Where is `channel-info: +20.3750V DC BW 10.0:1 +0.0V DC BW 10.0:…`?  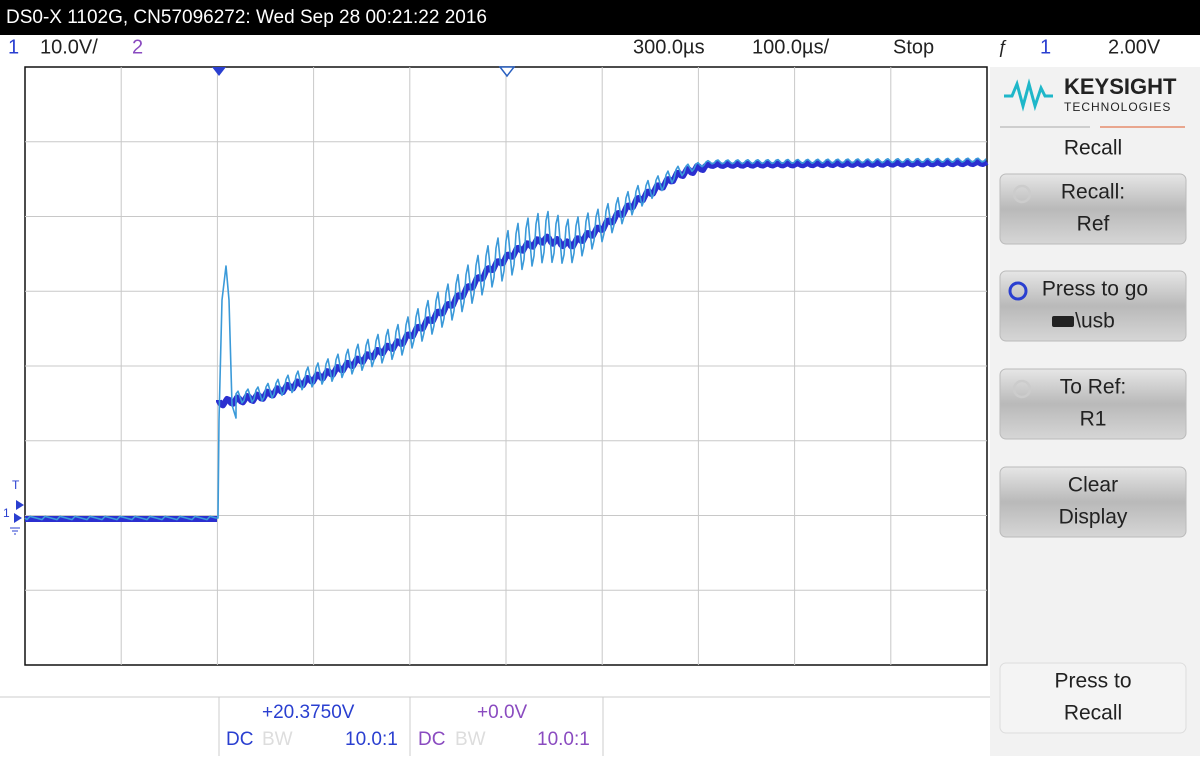 channel-info: +20.3750V DC BW 10.0:1 +0.0V DC BW 10.0:… is located at coordinates (408, 726).